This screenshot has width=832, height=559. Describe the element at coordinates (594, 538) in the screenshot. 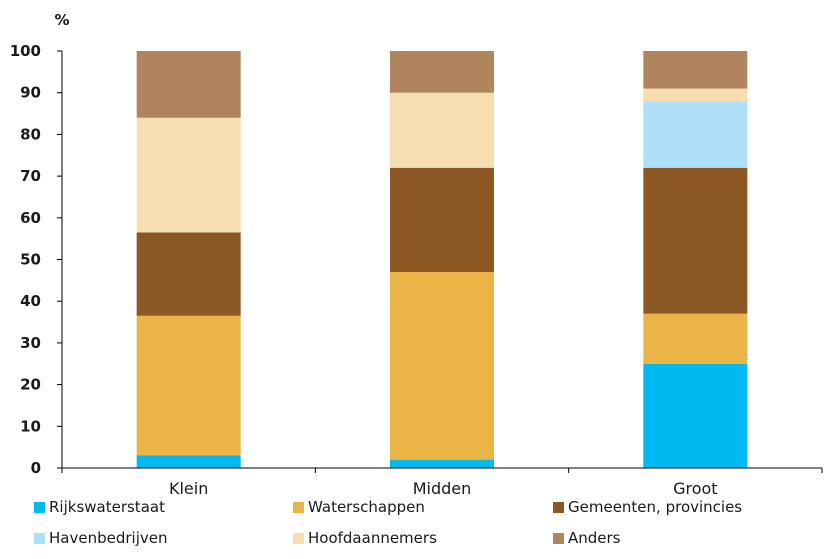

I see `legend-label: Anders` at that location.